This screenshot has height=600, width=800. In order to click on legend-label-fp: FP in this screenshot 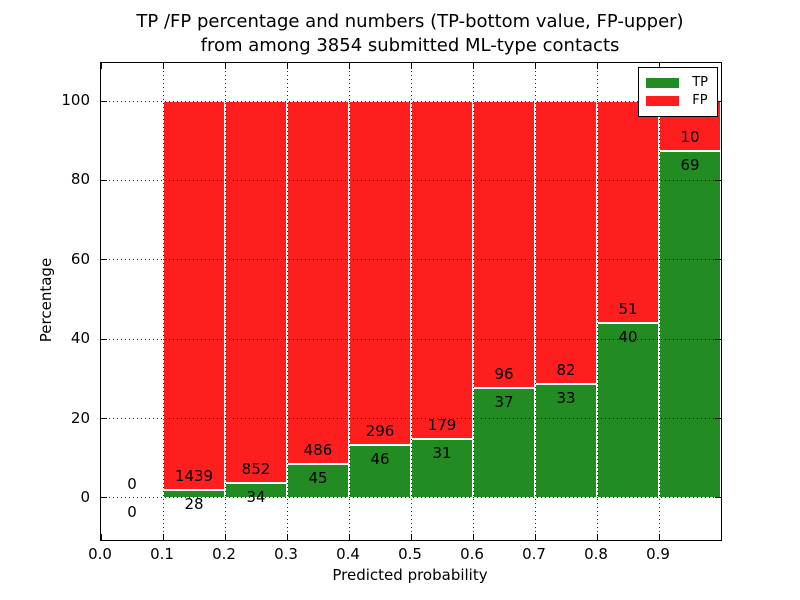, I will do `click(700, 100)`.